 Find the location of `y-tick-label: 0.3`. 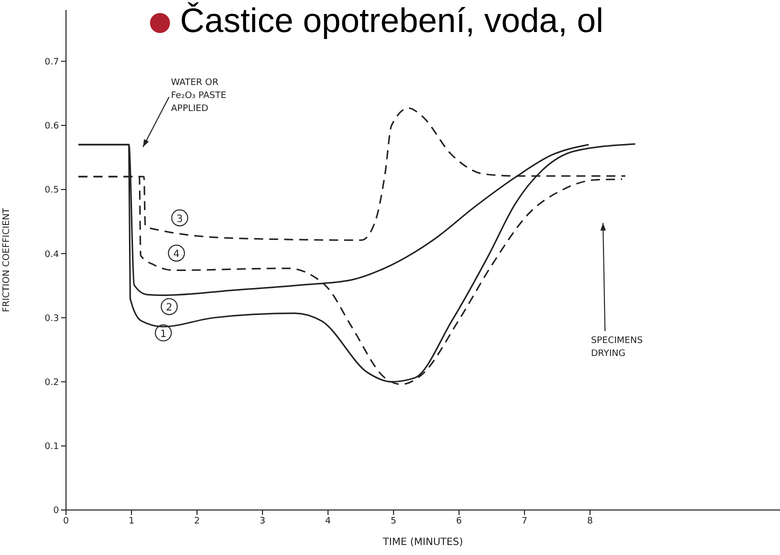

y-tick-label: 0.3 is located at coordinates (51, 319).